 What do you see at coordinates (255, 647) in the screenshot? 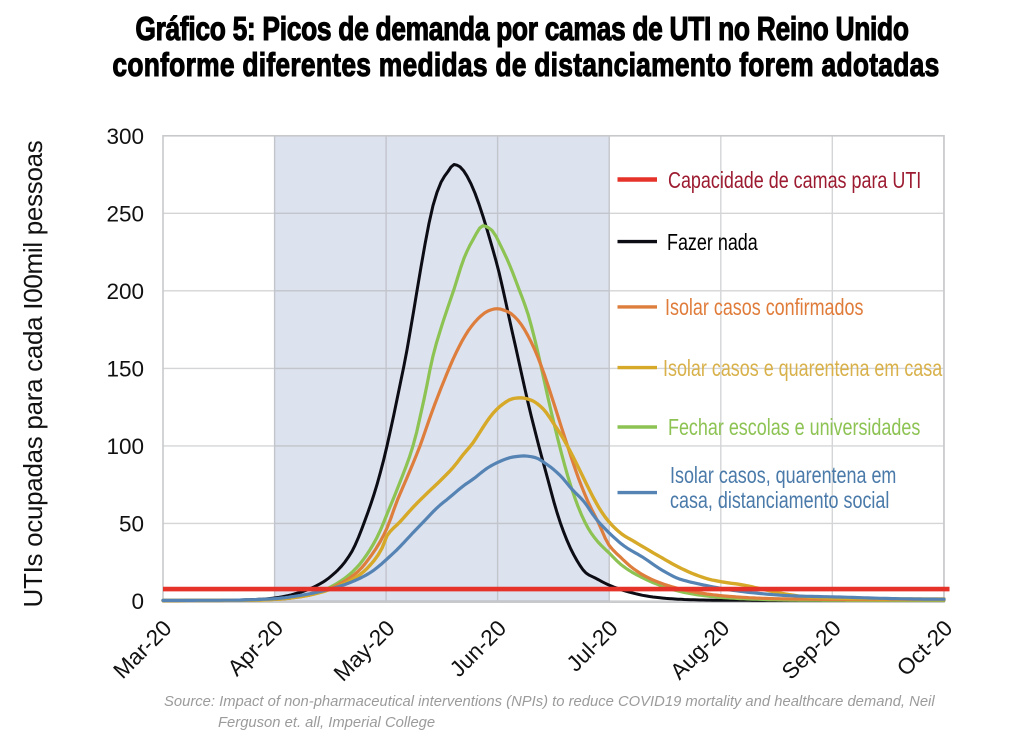
I see `svg-text: Apr-20` at bounding box center [255, 647].